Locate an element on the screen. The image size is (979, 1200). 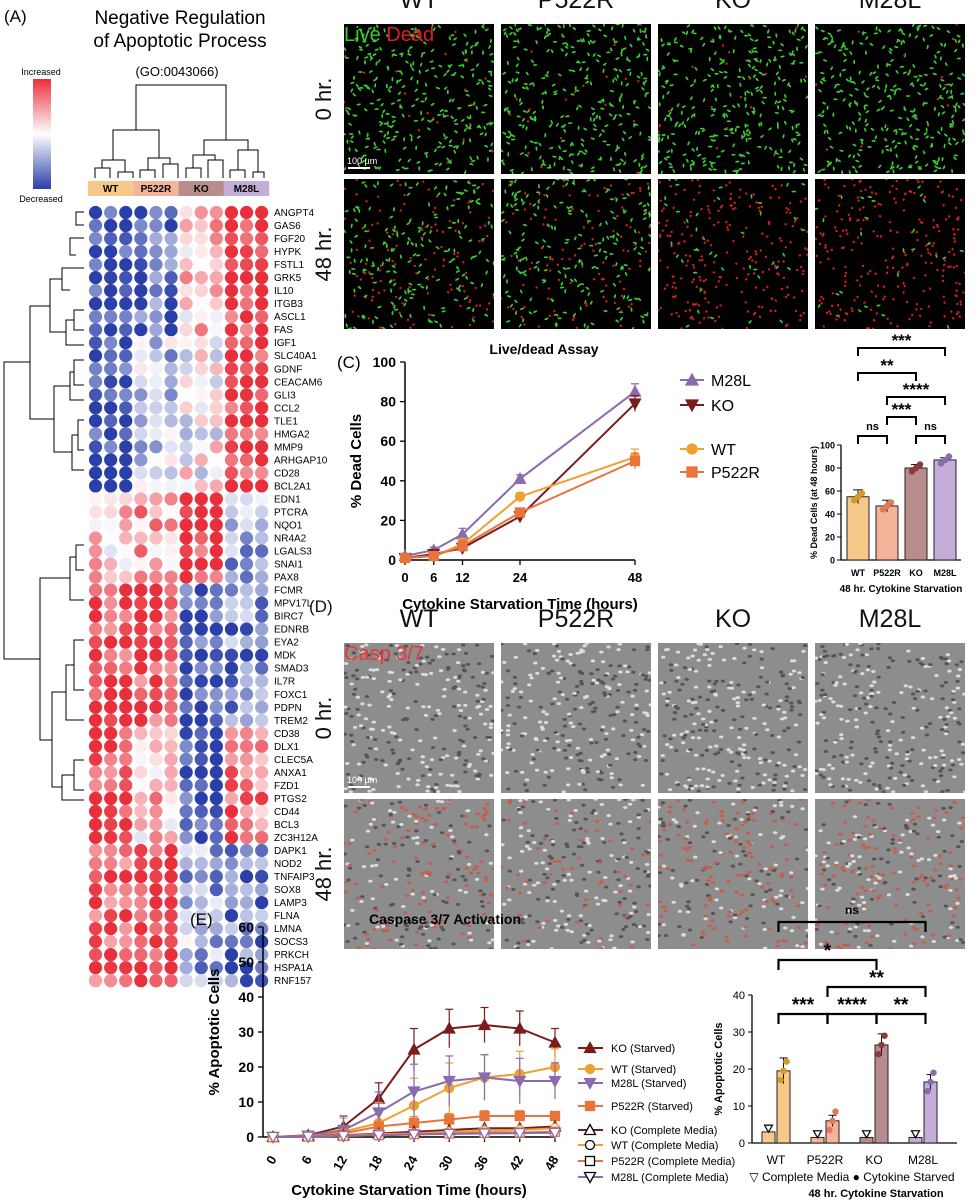
gene-label-ascl1: ASCL1 is located at coordinates (290, 317).